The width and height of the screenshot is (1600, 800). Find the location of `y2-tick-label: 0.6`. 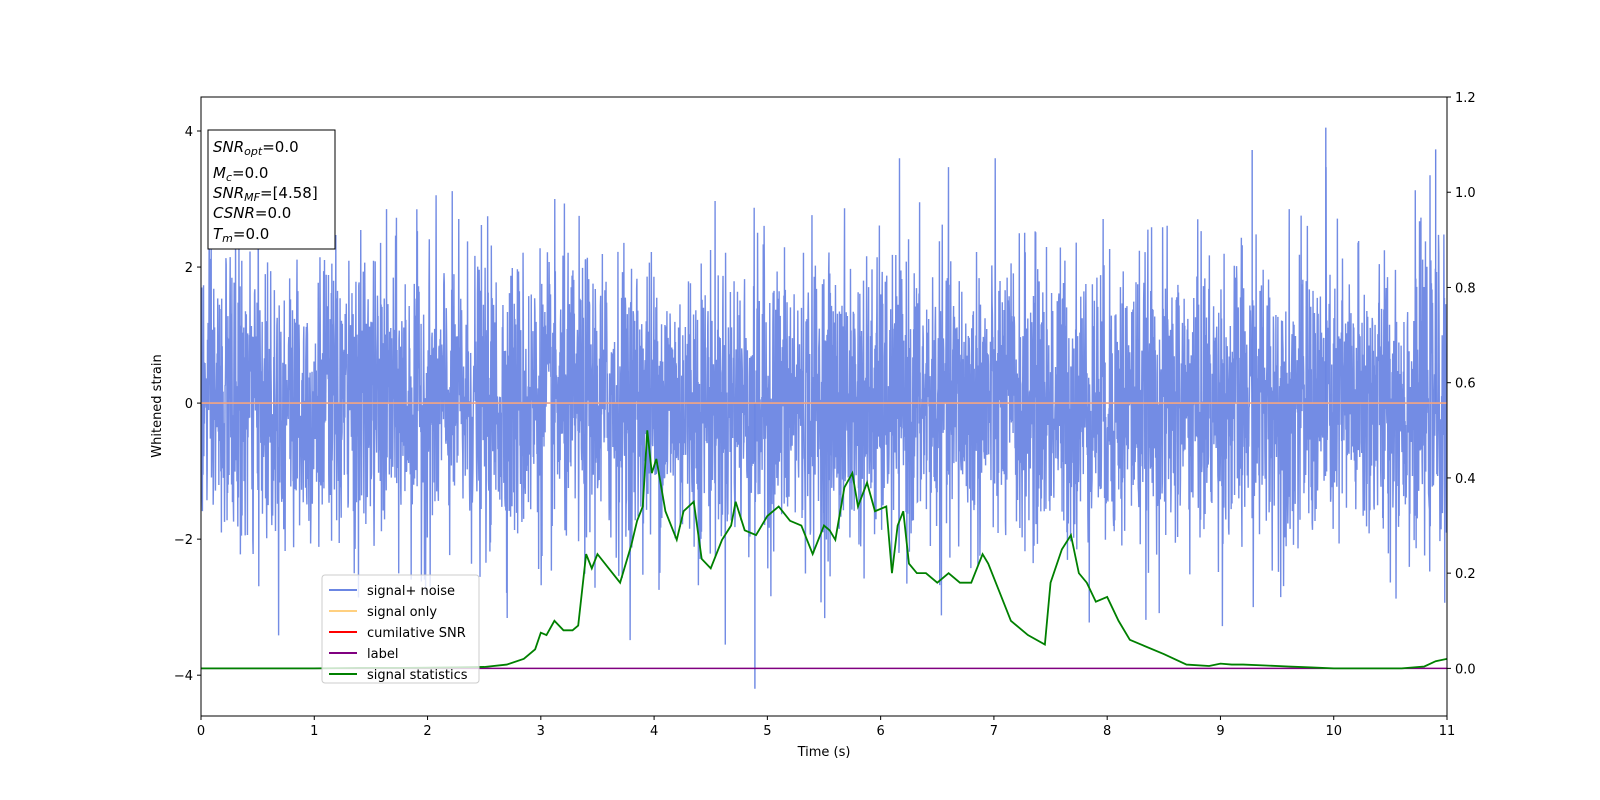

y2-tick-label: 0.6 is located at coordinates (1465, 384).